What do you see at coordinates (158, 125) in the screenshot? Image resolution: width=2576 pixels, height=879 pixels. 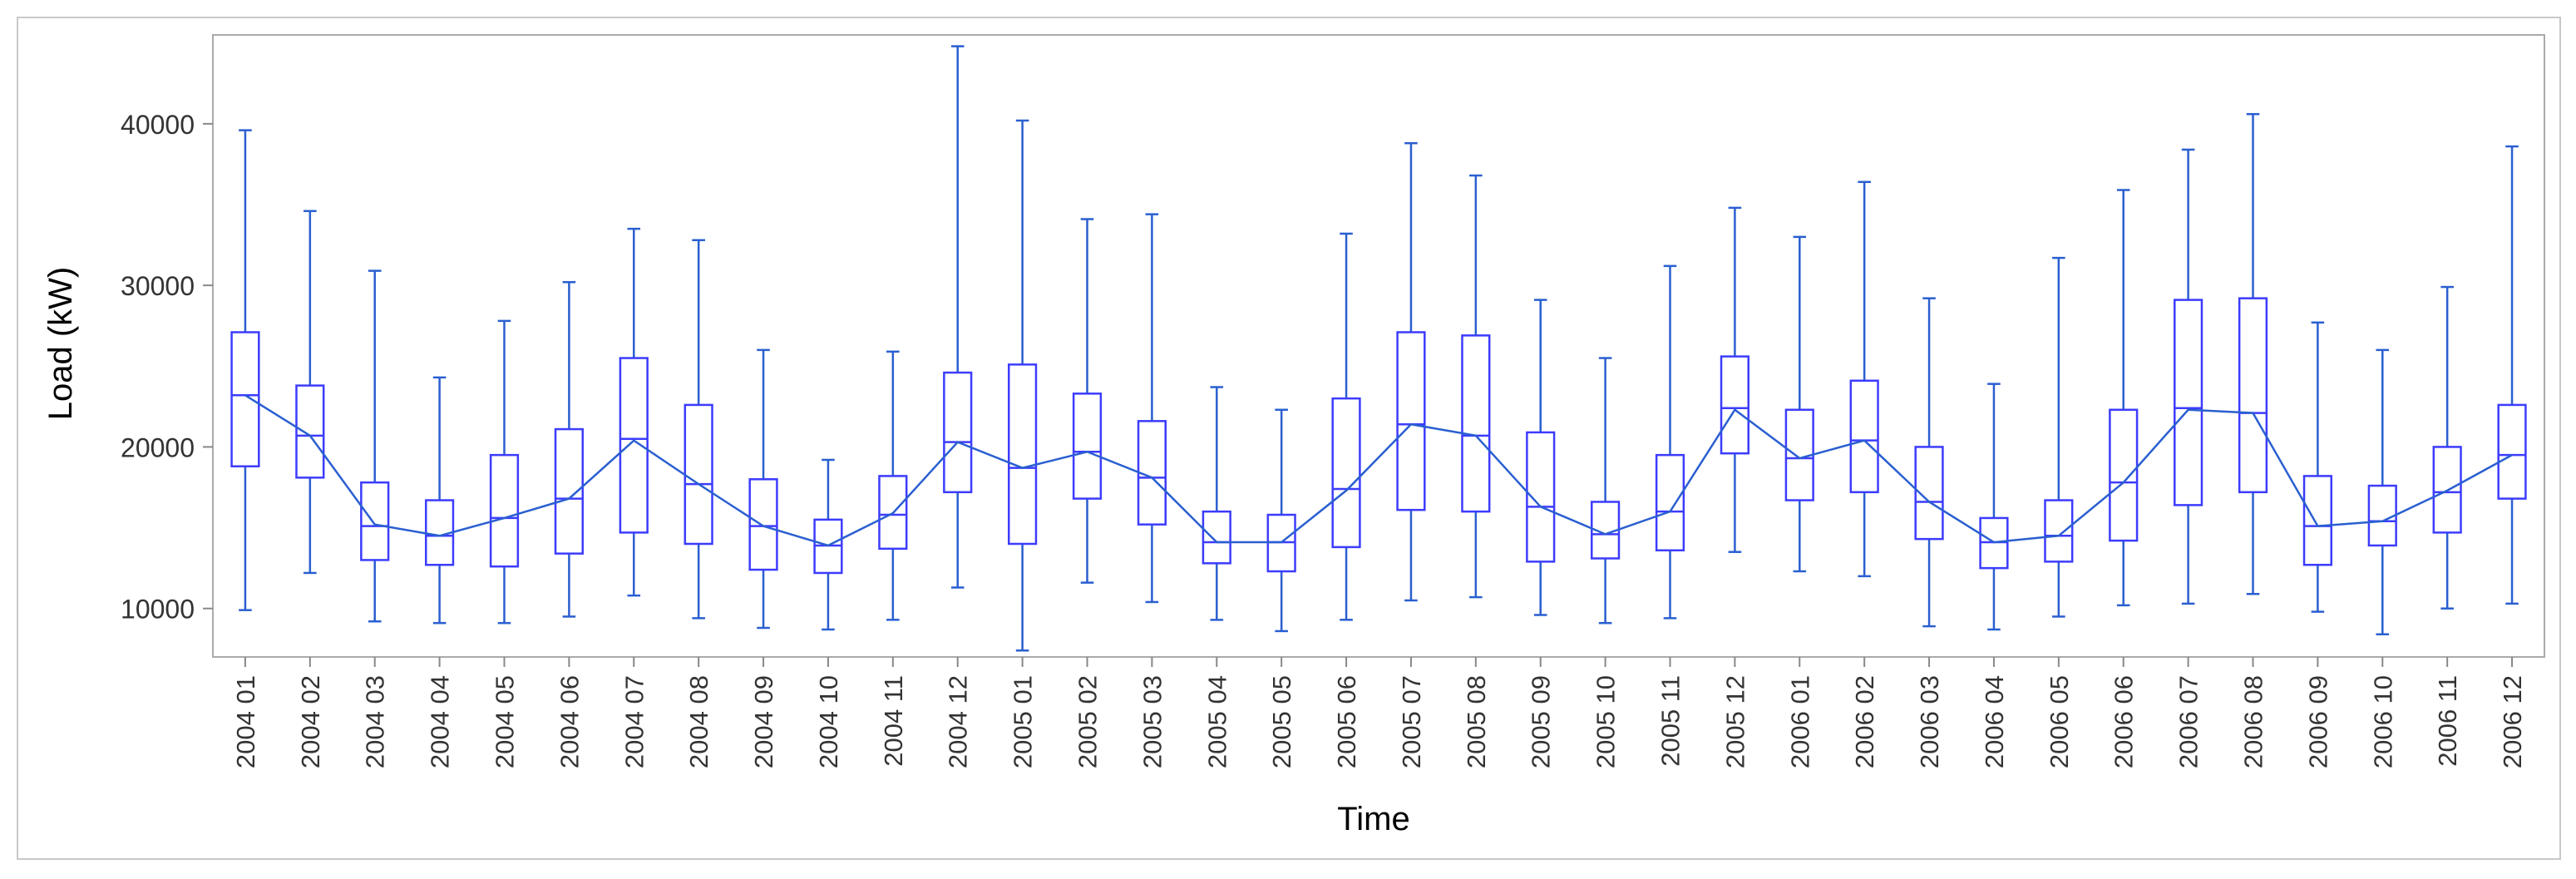 I see `y-tick-label: 40000` at bounding box center [158, 125].